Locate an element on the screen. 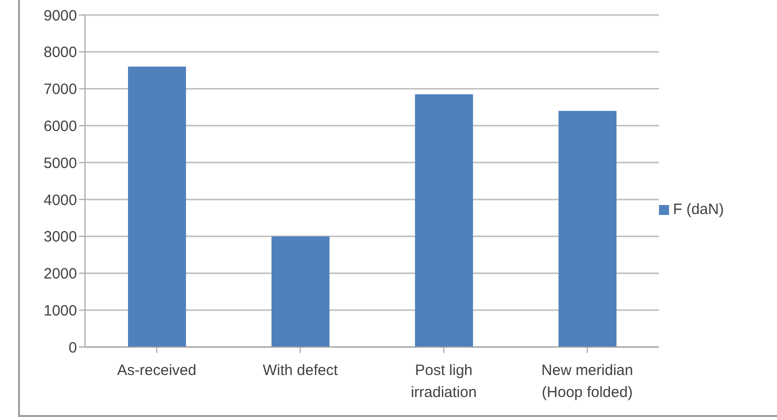  x-tick-label: As-received is located at coordinates (156, 370).